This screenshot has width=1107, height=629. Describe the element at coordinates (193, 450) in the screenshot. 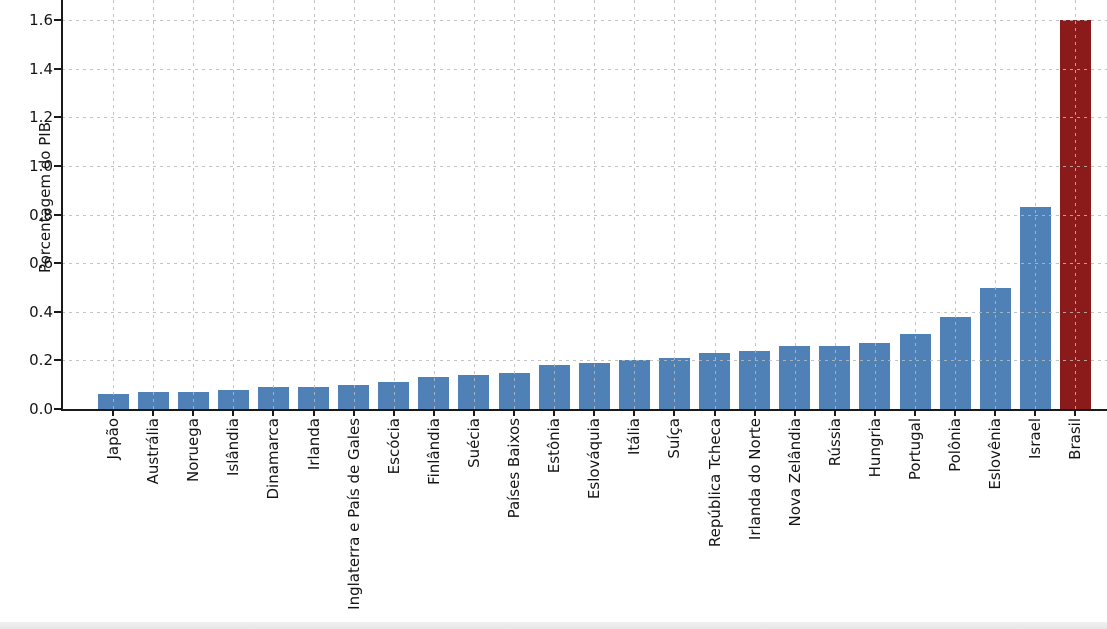

I see `x-tick-label: Noruega` at that location.